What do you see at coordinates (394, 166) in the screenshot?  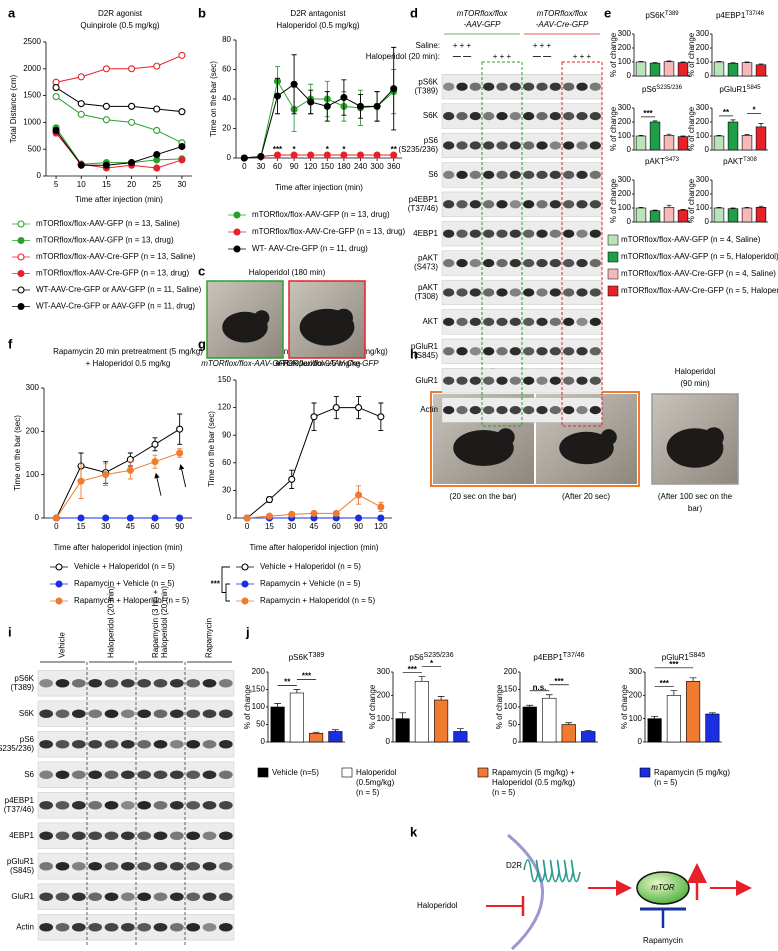 I see `x-tick-label: 360` at bounding box center [394, 166].